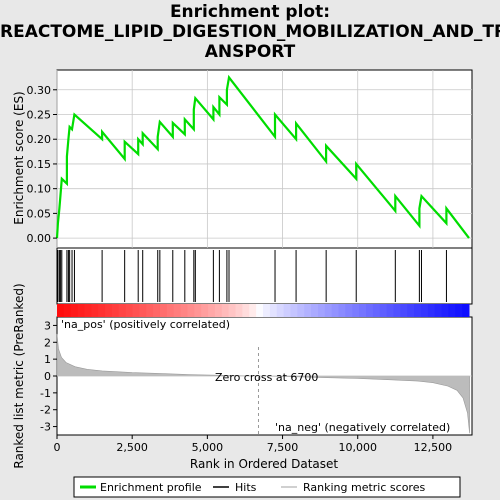 Image resolution: width=500 pixels, height=500 pixels. What do you see at coordinates (57, 447) in the screenshot?
I see `x-tick-label: 0` at bounding box center [57, 447].